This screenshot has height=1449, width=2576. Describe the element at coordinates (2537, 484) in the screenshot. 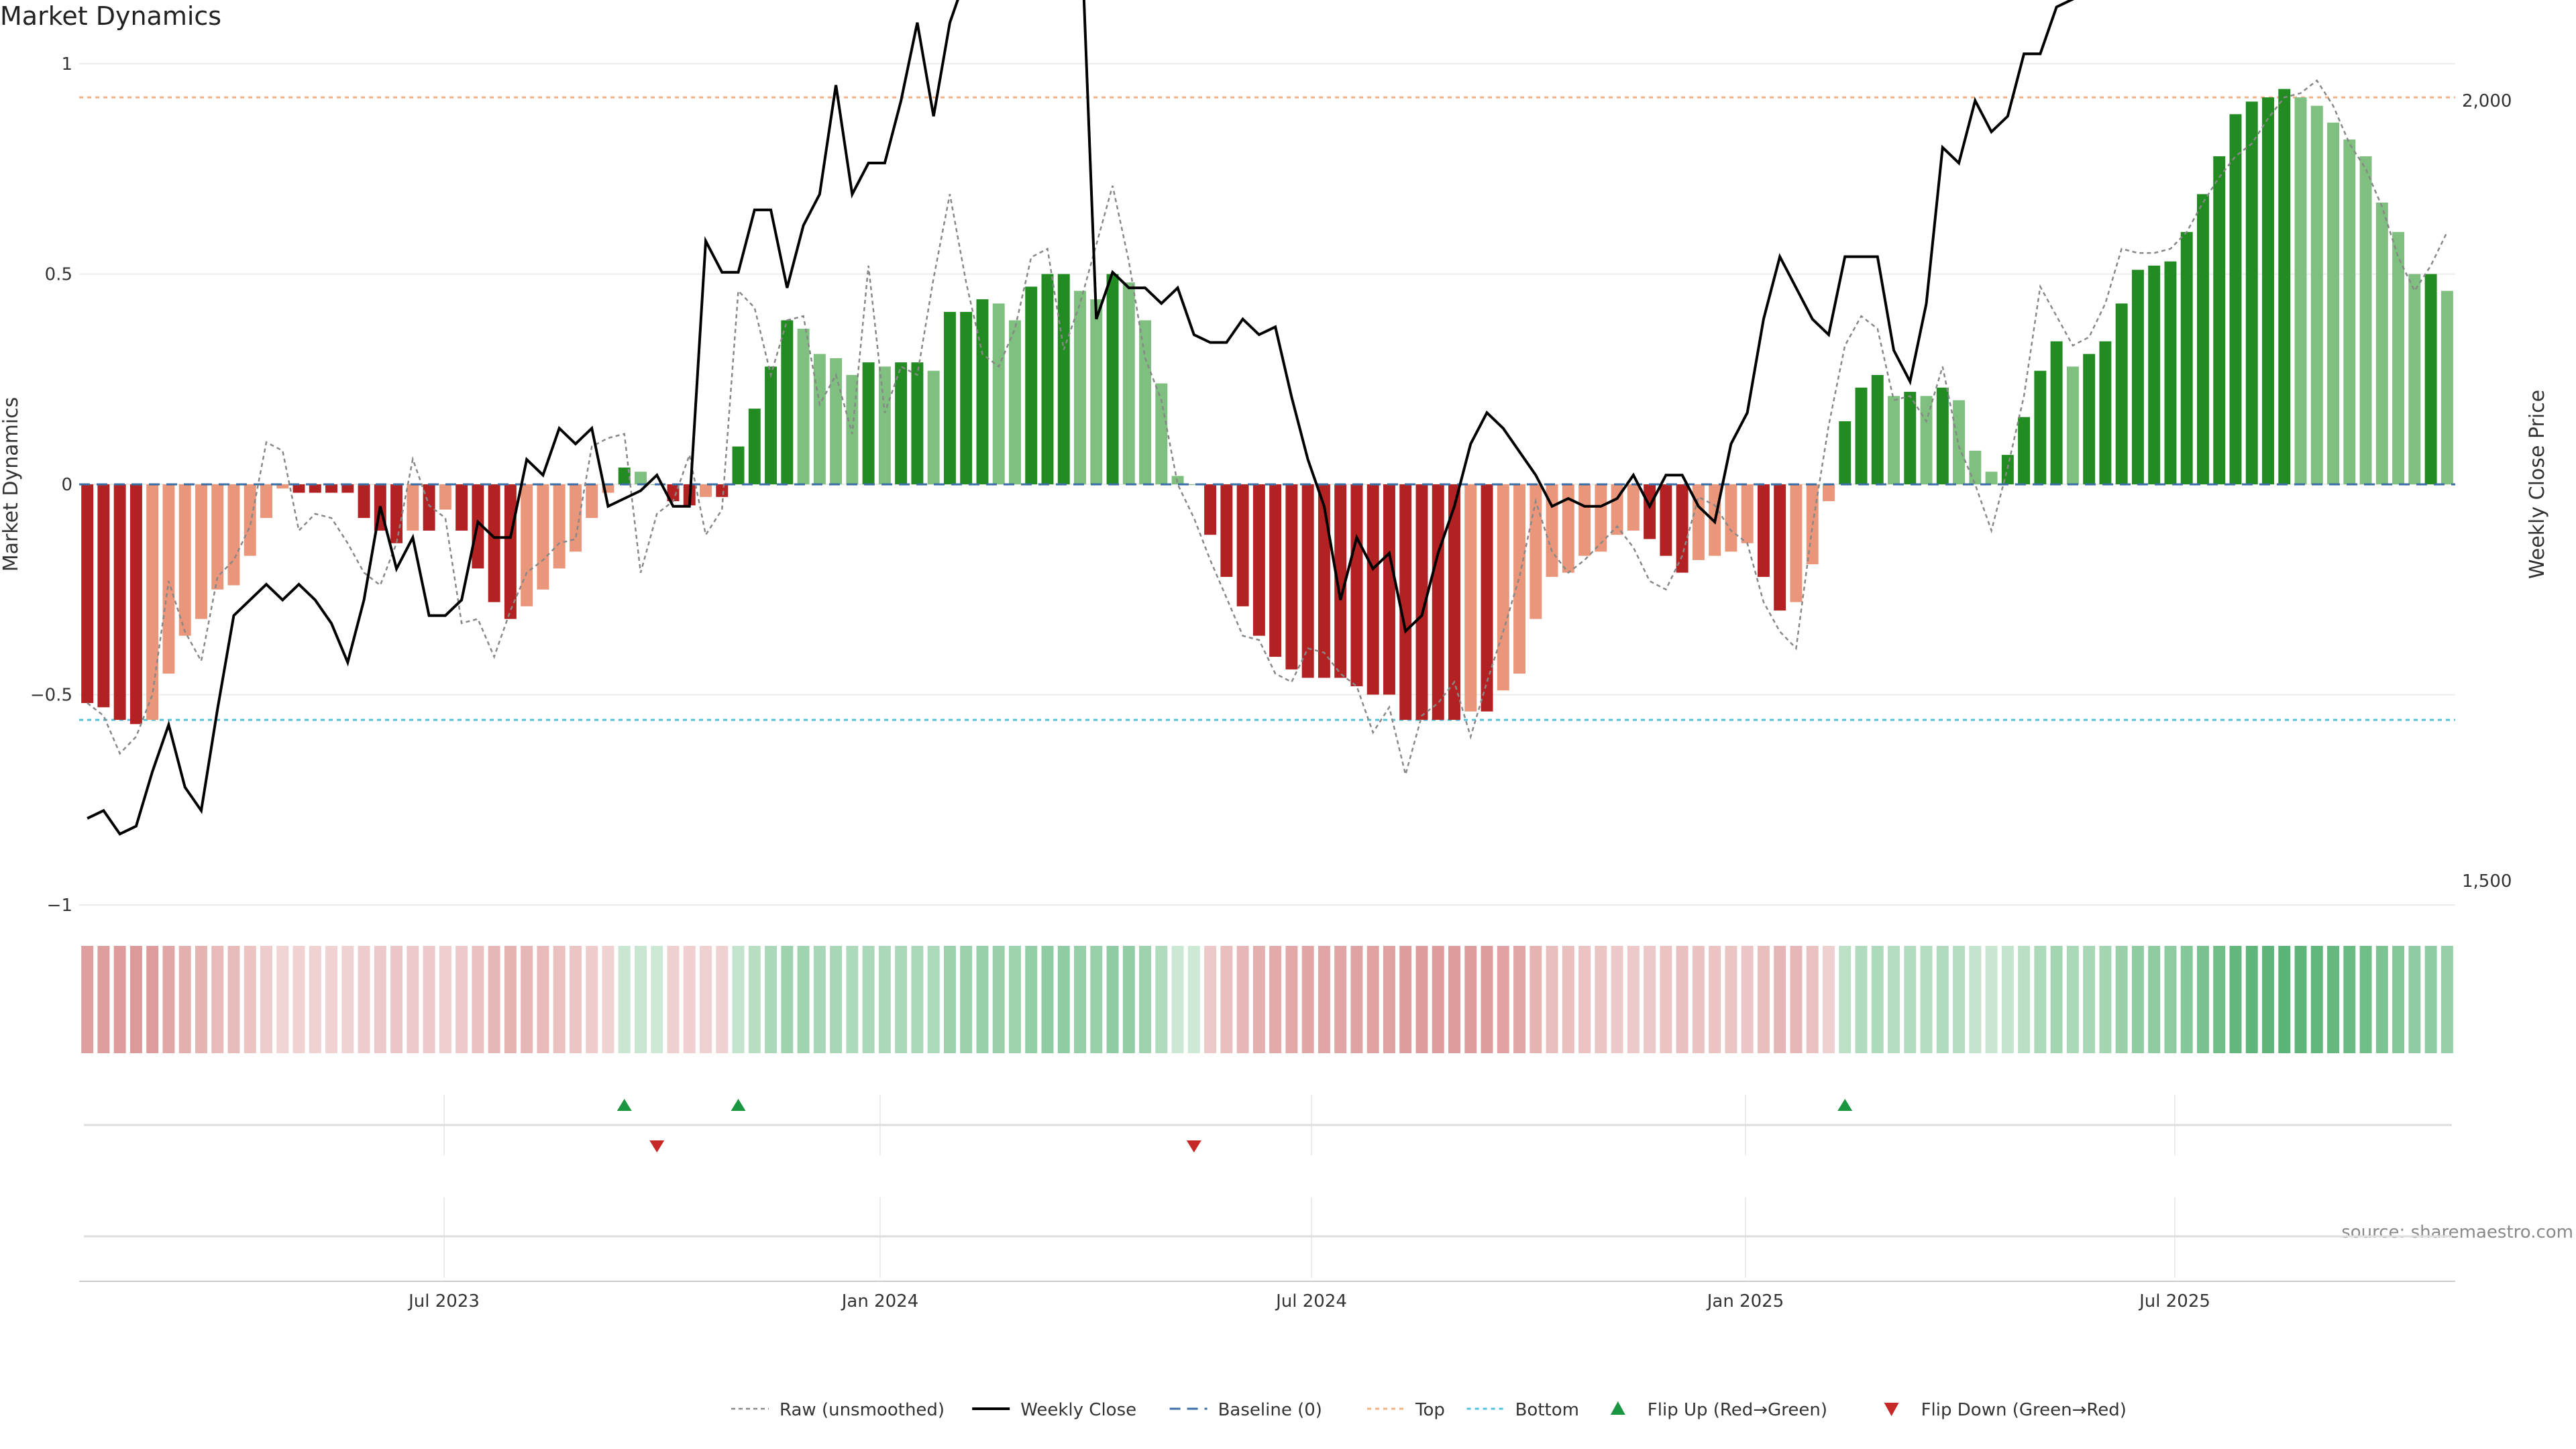

I see `y2-axis-title: Weekly Close Price` at that location.